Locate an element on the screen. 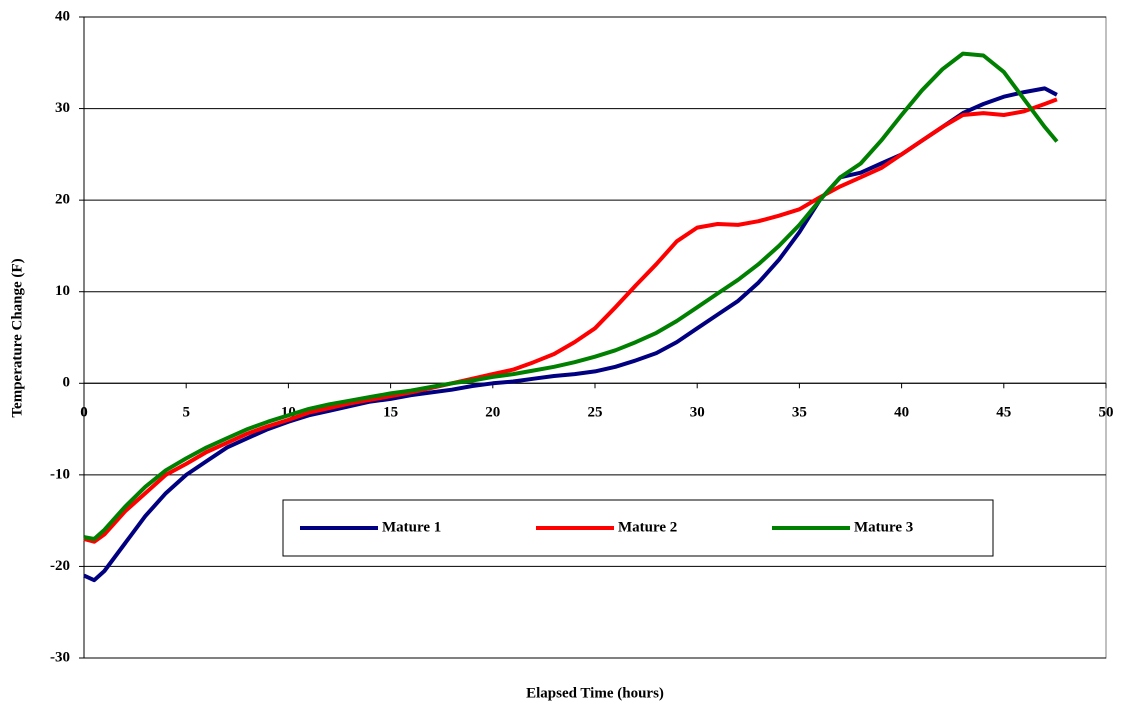  x-tick-label: 0 is located at coordinates (84, 413).